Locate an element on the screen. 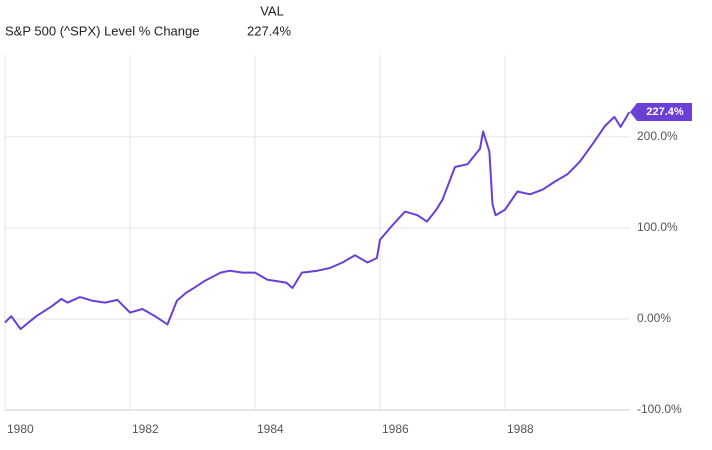 The width and height of the screenshot is (712, 450). last-value-tag is located at coordinates (661, 111).